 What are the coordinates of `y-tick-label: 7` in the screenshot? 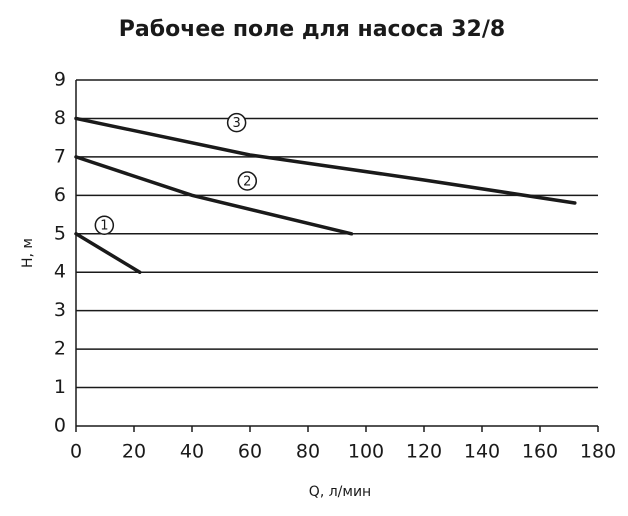 It's located at (60, 156).